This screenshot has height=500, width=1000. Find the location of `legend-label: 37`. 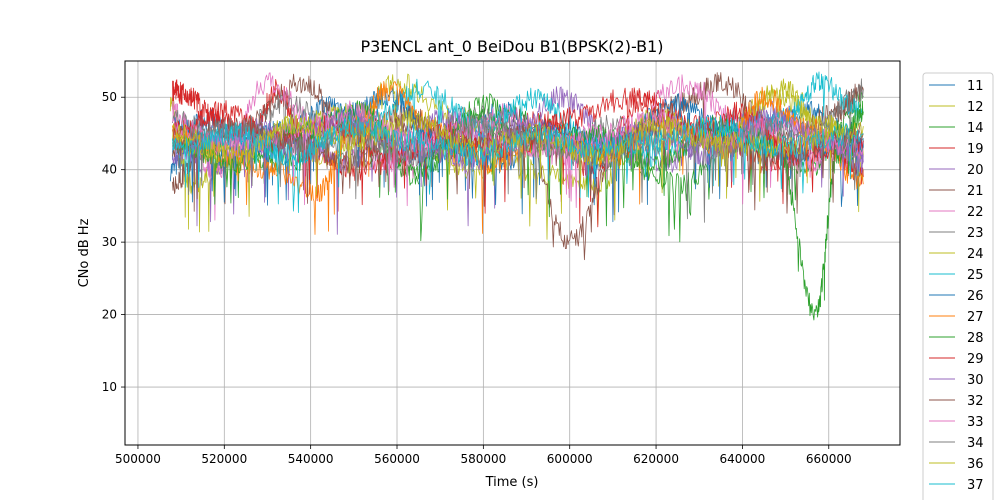

legend-label: 37 is located at coordinates (975, 485).